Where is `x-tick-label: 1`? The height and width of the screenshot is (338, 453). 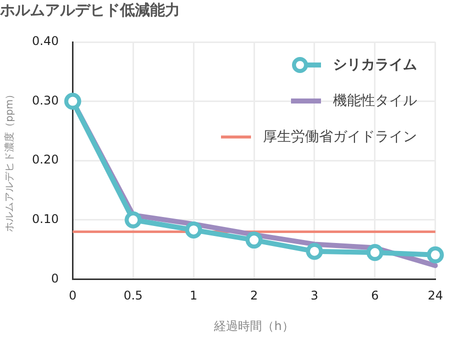 x-tick-label: 1 is located at coordinates (194, 295).